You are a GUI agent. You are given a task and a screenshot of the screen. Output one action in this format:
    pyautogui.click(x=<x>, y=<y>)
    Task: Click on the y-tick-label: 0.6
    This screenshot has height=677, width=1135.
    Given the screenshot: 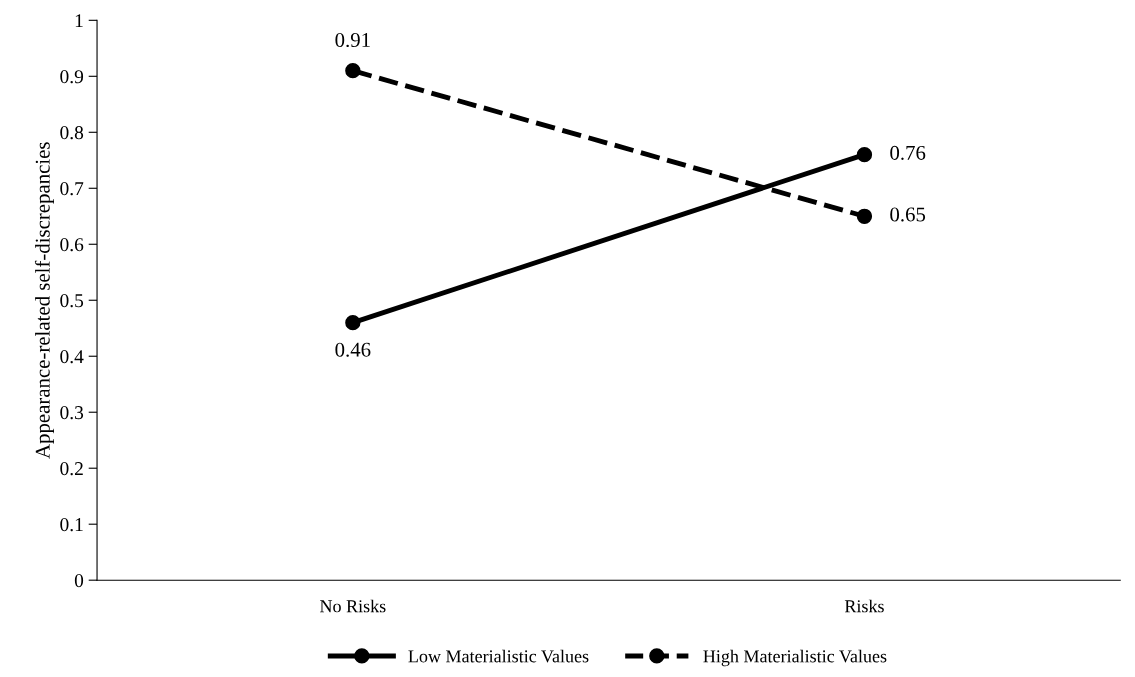 What is the action you would take?
    pyautogui.click(x=72, y=245)
    